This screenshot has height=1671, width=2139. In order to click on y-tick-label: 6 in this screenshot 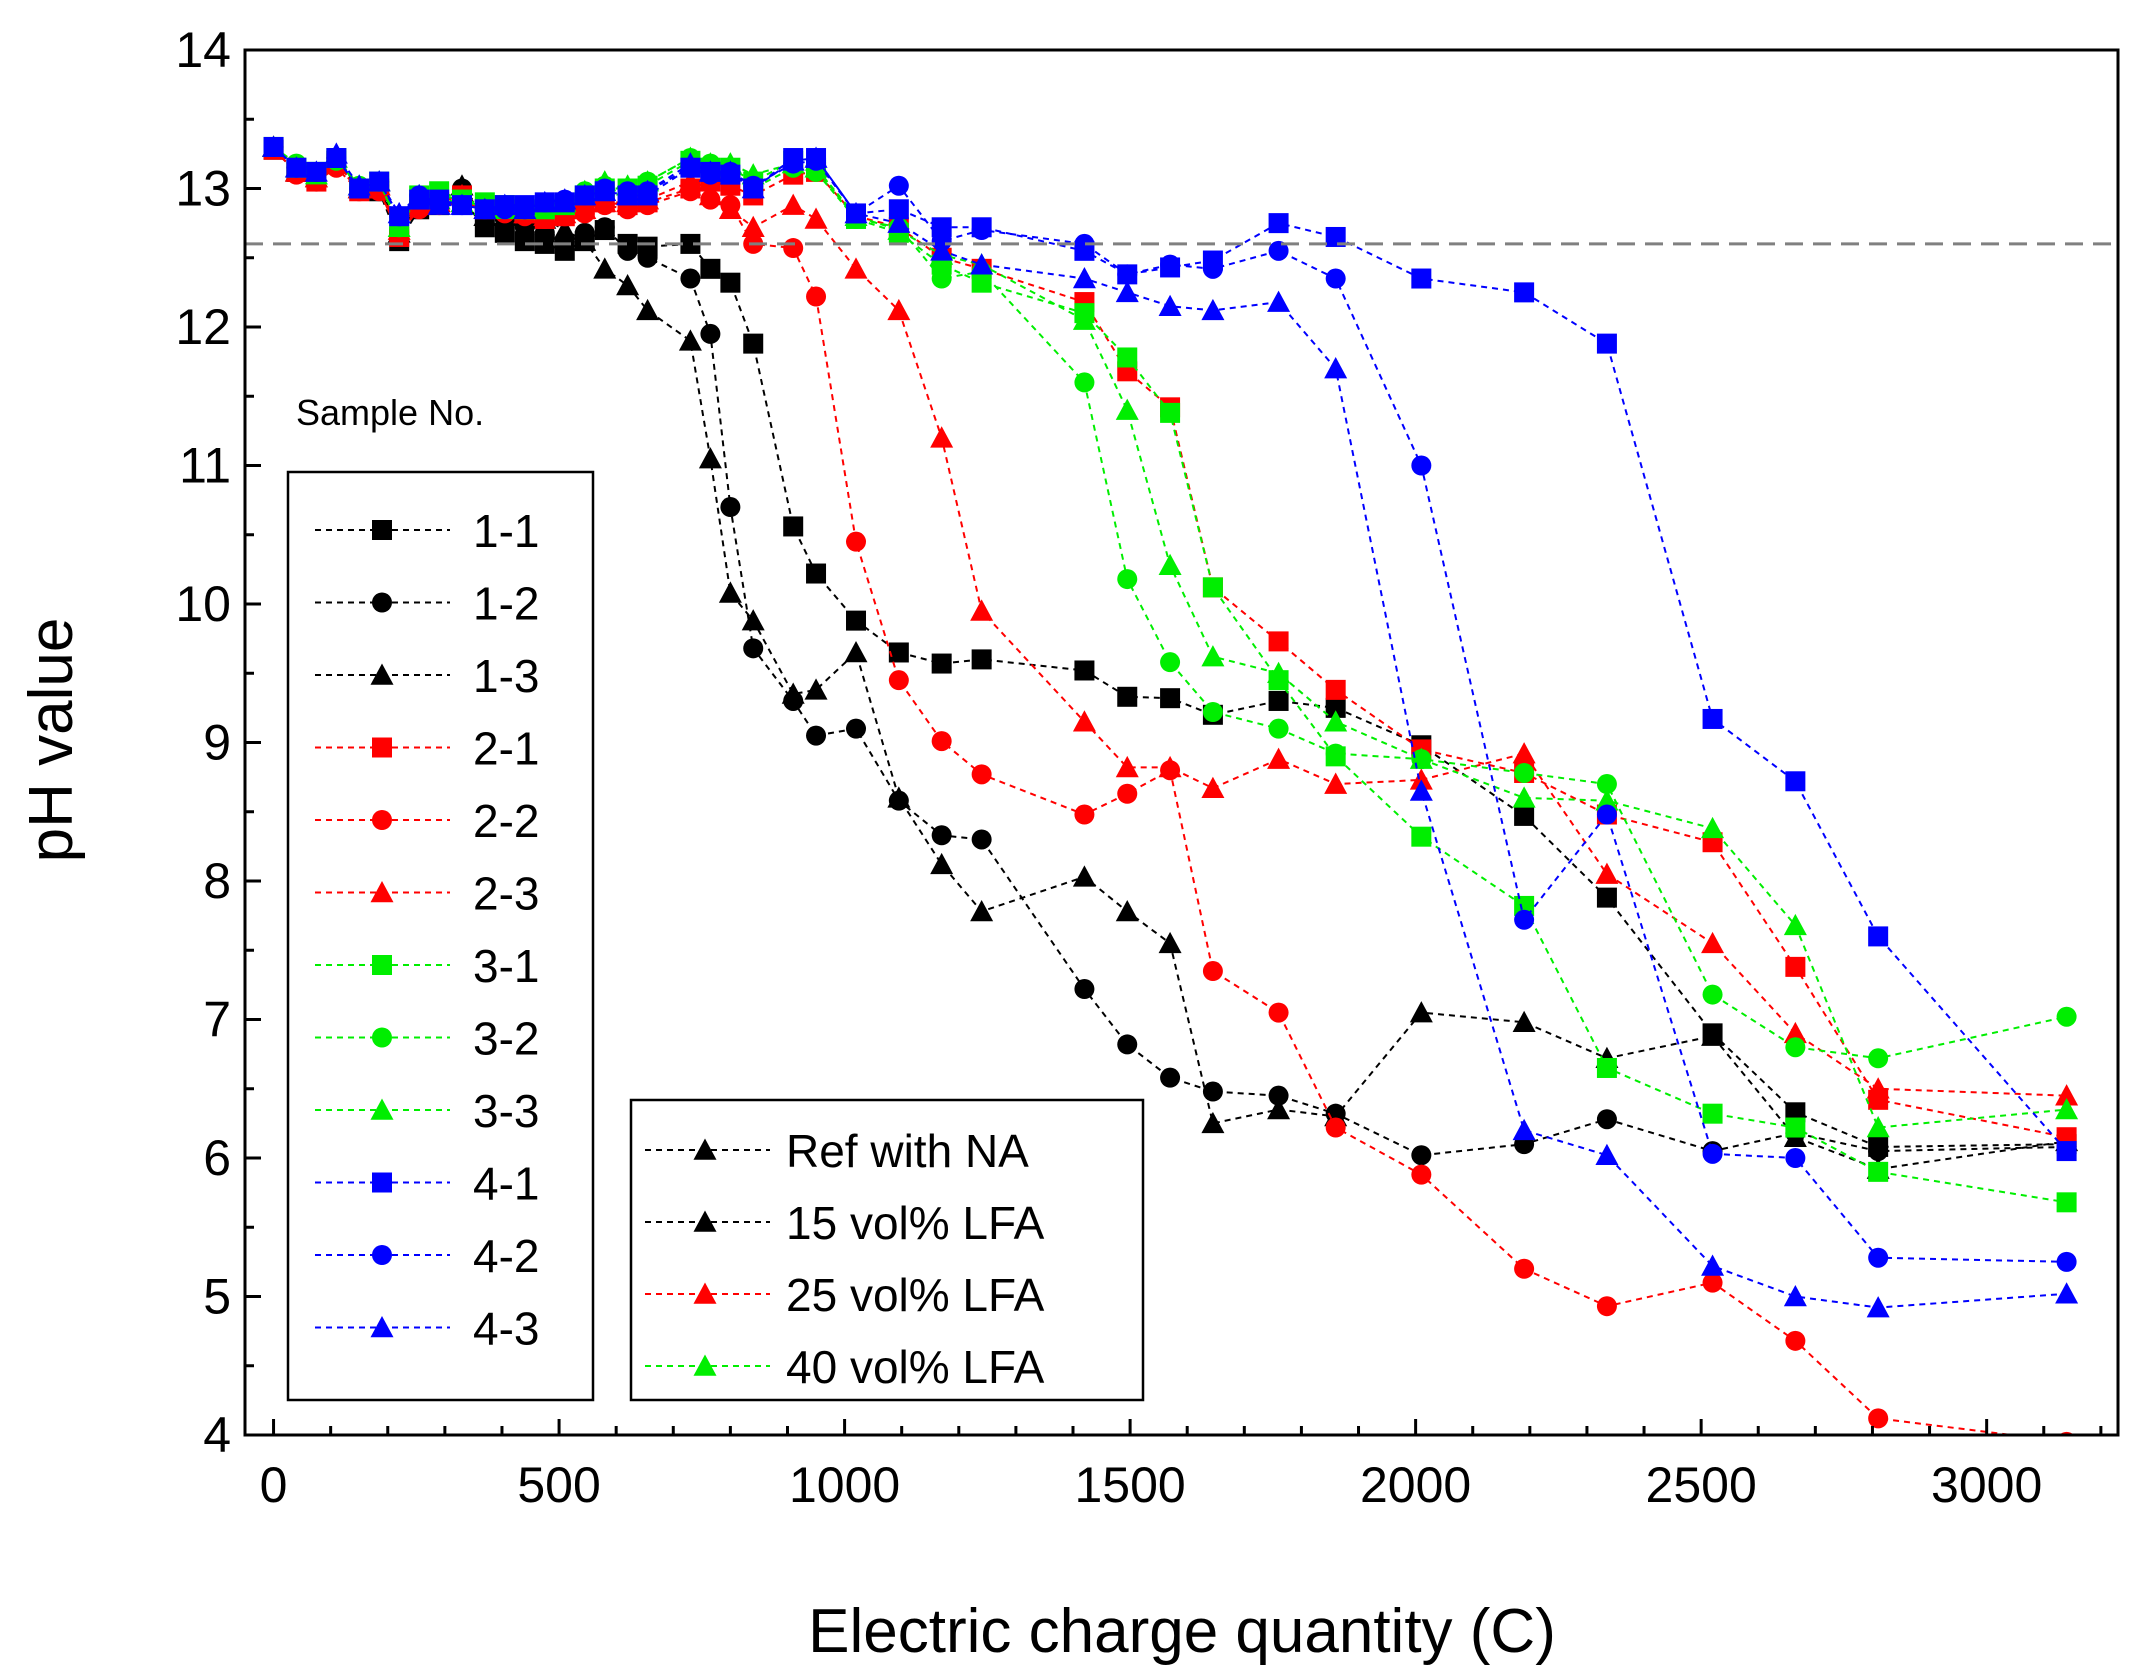, I will do `click(217, 1158)`.